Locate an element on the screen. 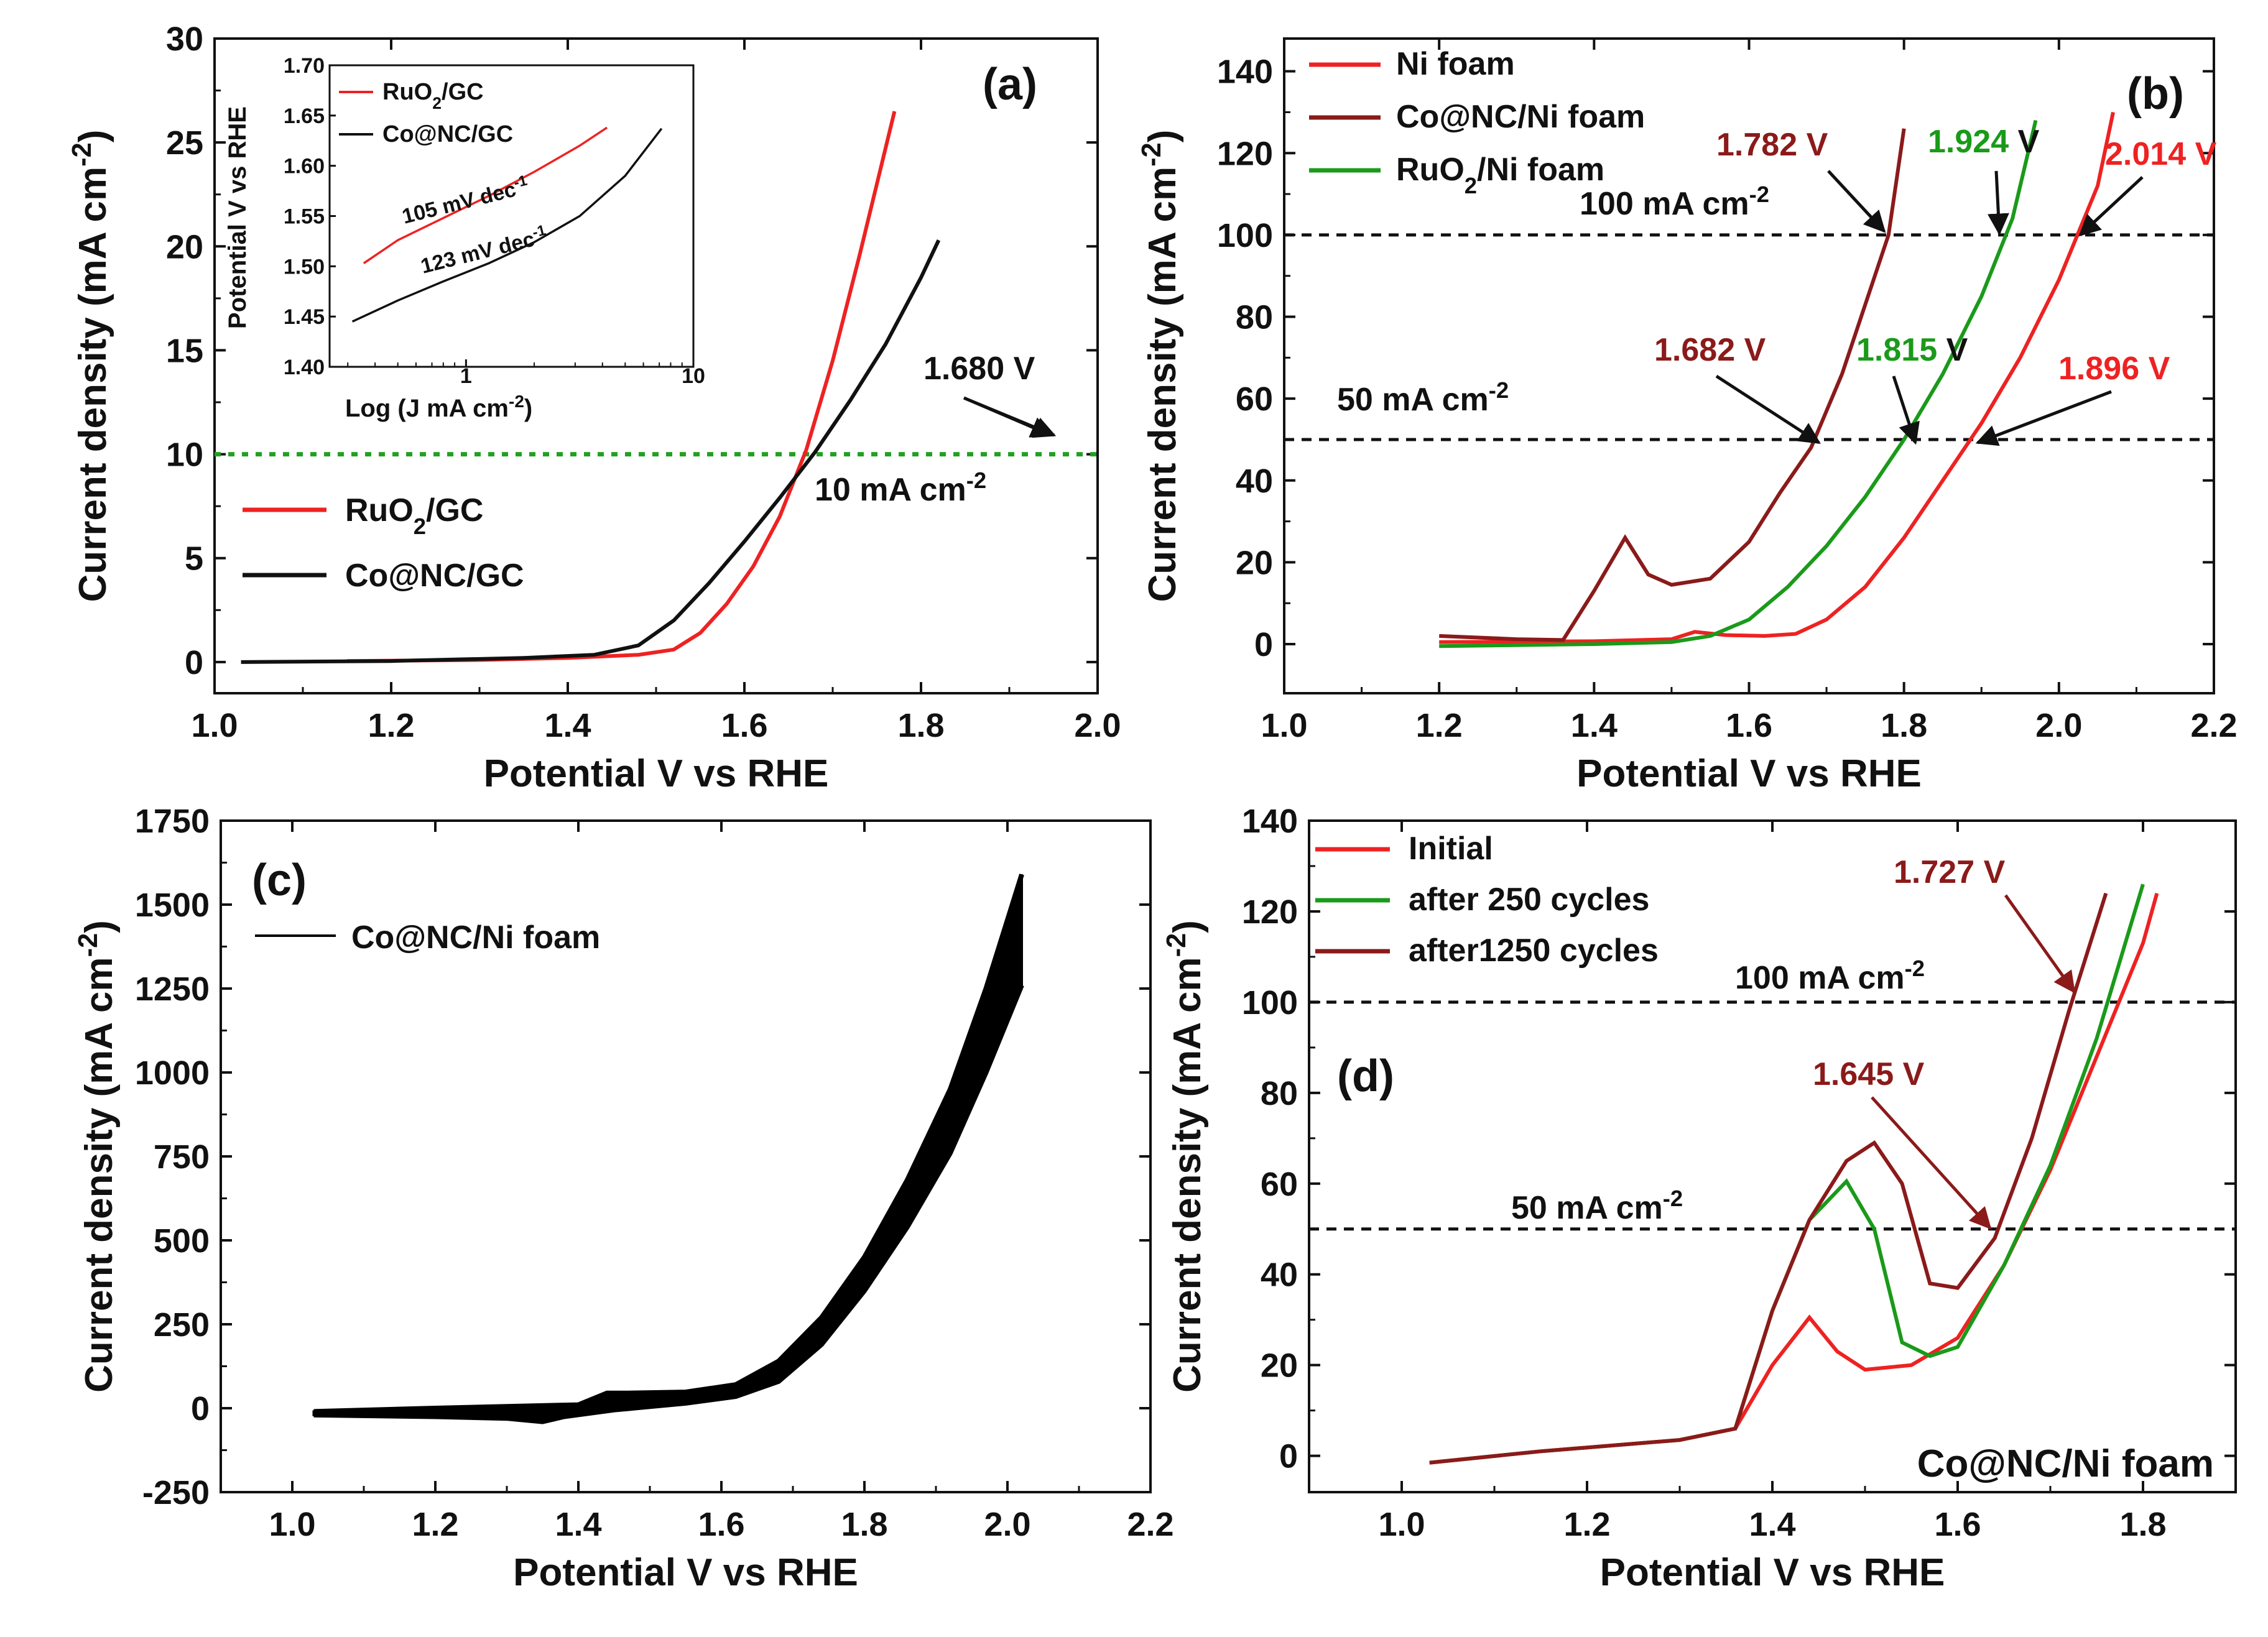  legend-label: Initial is located at coordinates (1451, 849).